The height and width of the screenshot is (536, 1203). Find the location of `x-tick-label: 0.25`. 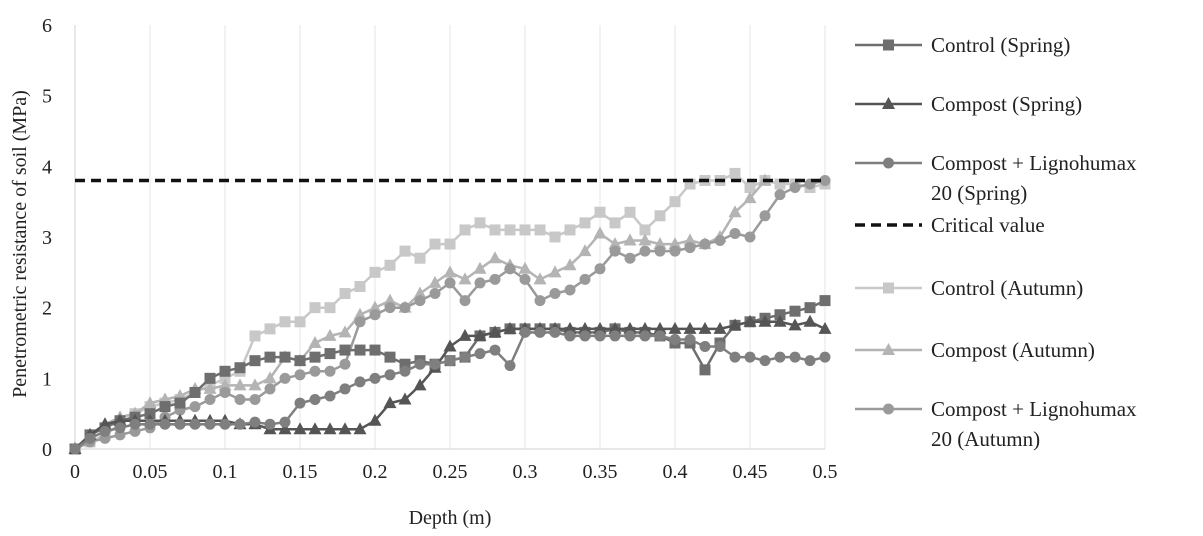

x-tick-label: 0.25 is located at coordinates (450, 472).